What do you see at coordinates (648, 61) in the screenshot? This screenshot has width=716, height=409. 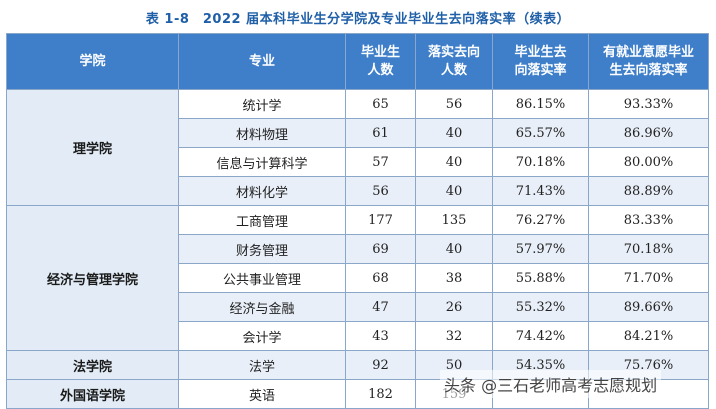 I see `header-willing-rate: 有就业意愿毕业 生去向落实率` at bounding box center [648, 61].